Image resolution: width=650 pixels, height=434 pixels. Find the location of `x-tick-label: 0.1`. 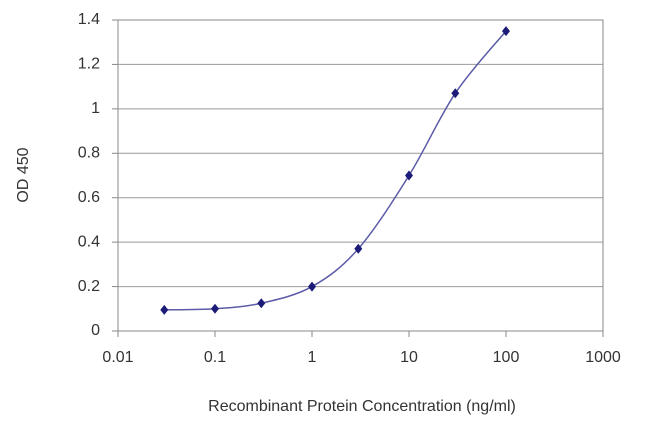

x-tick-label: 0.1 is located at coordinates (215, 357).